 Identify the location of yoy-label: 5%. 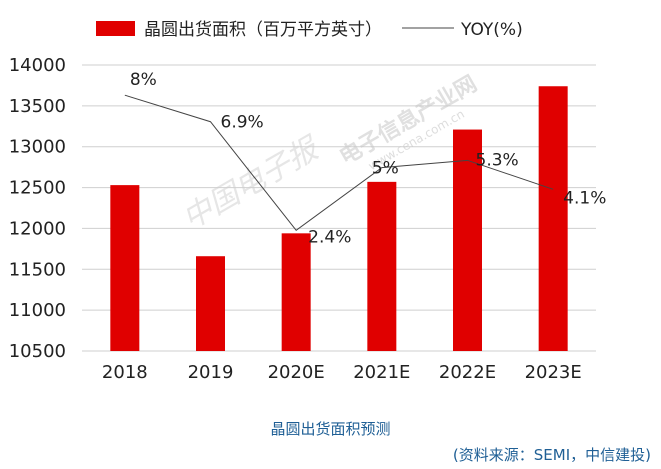
(385, 169).